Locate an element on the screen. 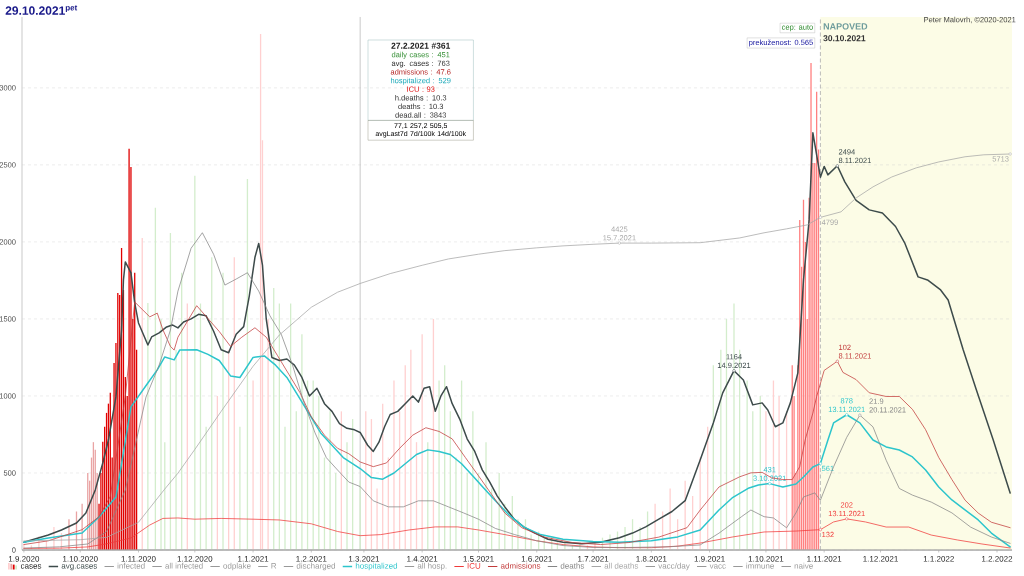  legend-label: hospitalized is located at coordinates (376, 566).